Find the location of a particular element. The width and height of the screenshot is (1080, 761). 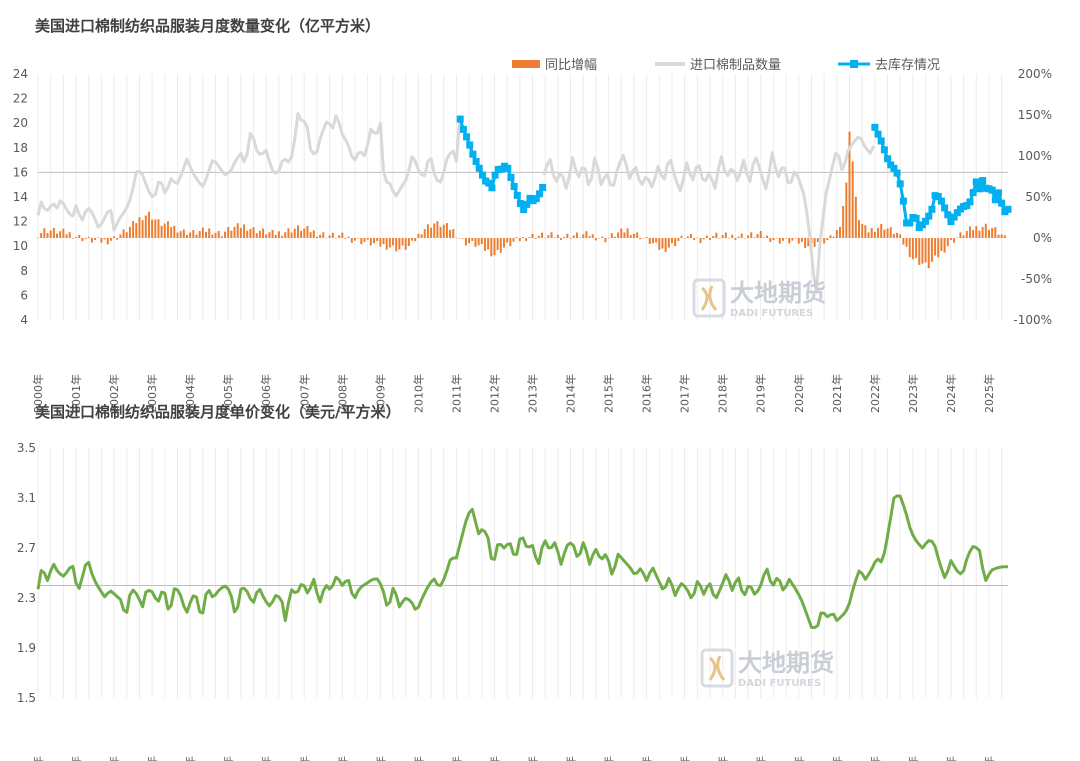

left-tick-label: 6 is located at coordinates (24, 295).